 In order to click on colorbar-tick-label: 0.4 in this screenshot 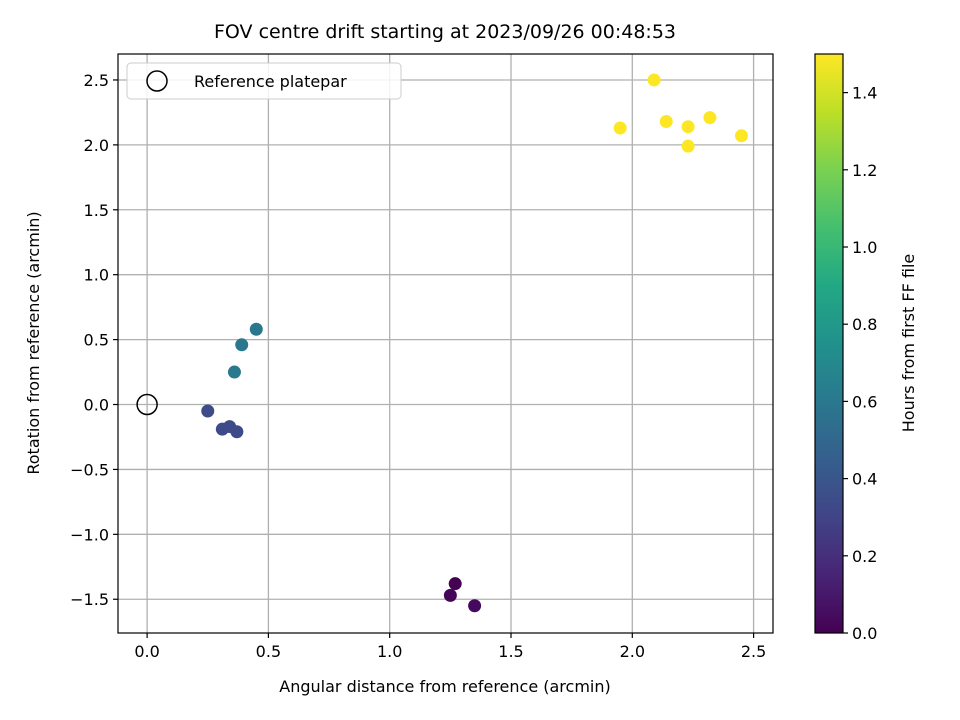, I will do `click(864, 479)`.